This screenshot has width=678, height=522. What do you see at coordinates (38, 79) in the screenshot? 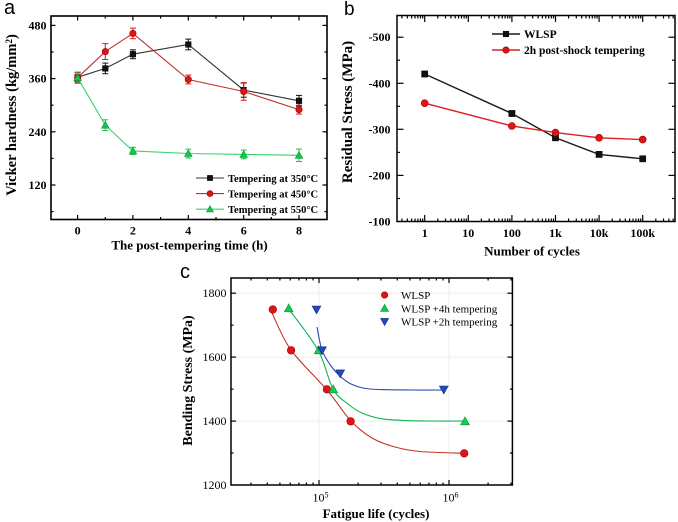
I see `svg-text: 360` at bounding box center [38, 79].